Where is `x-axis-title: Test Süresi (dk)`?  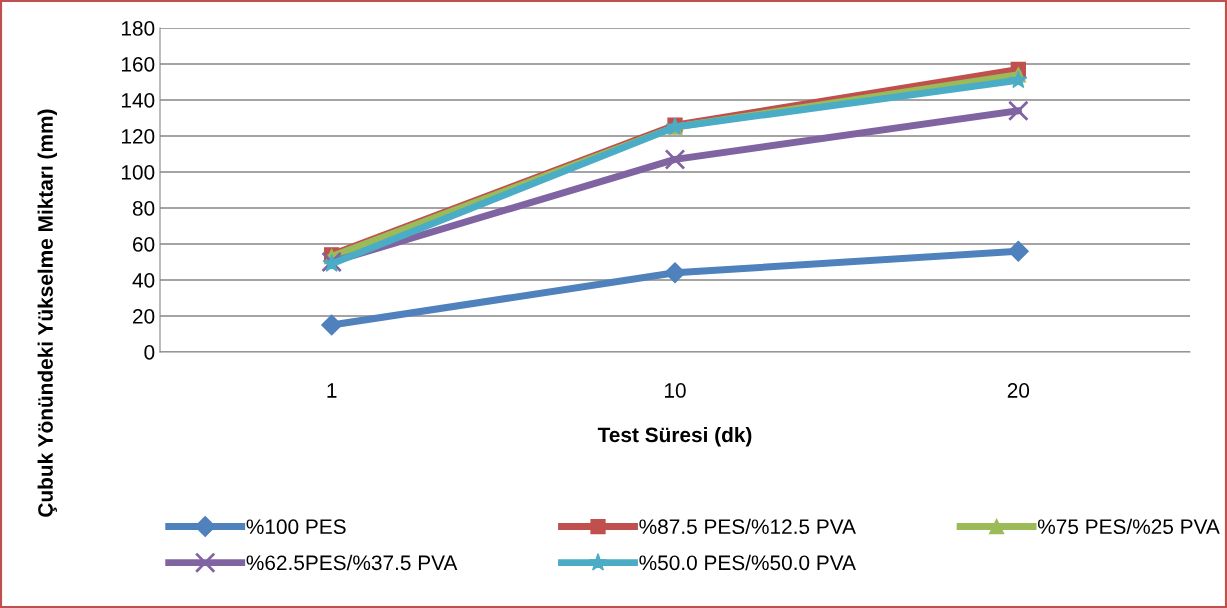 x-axis-title: Test Süresi (dk) is located at coordinates (674, 436).